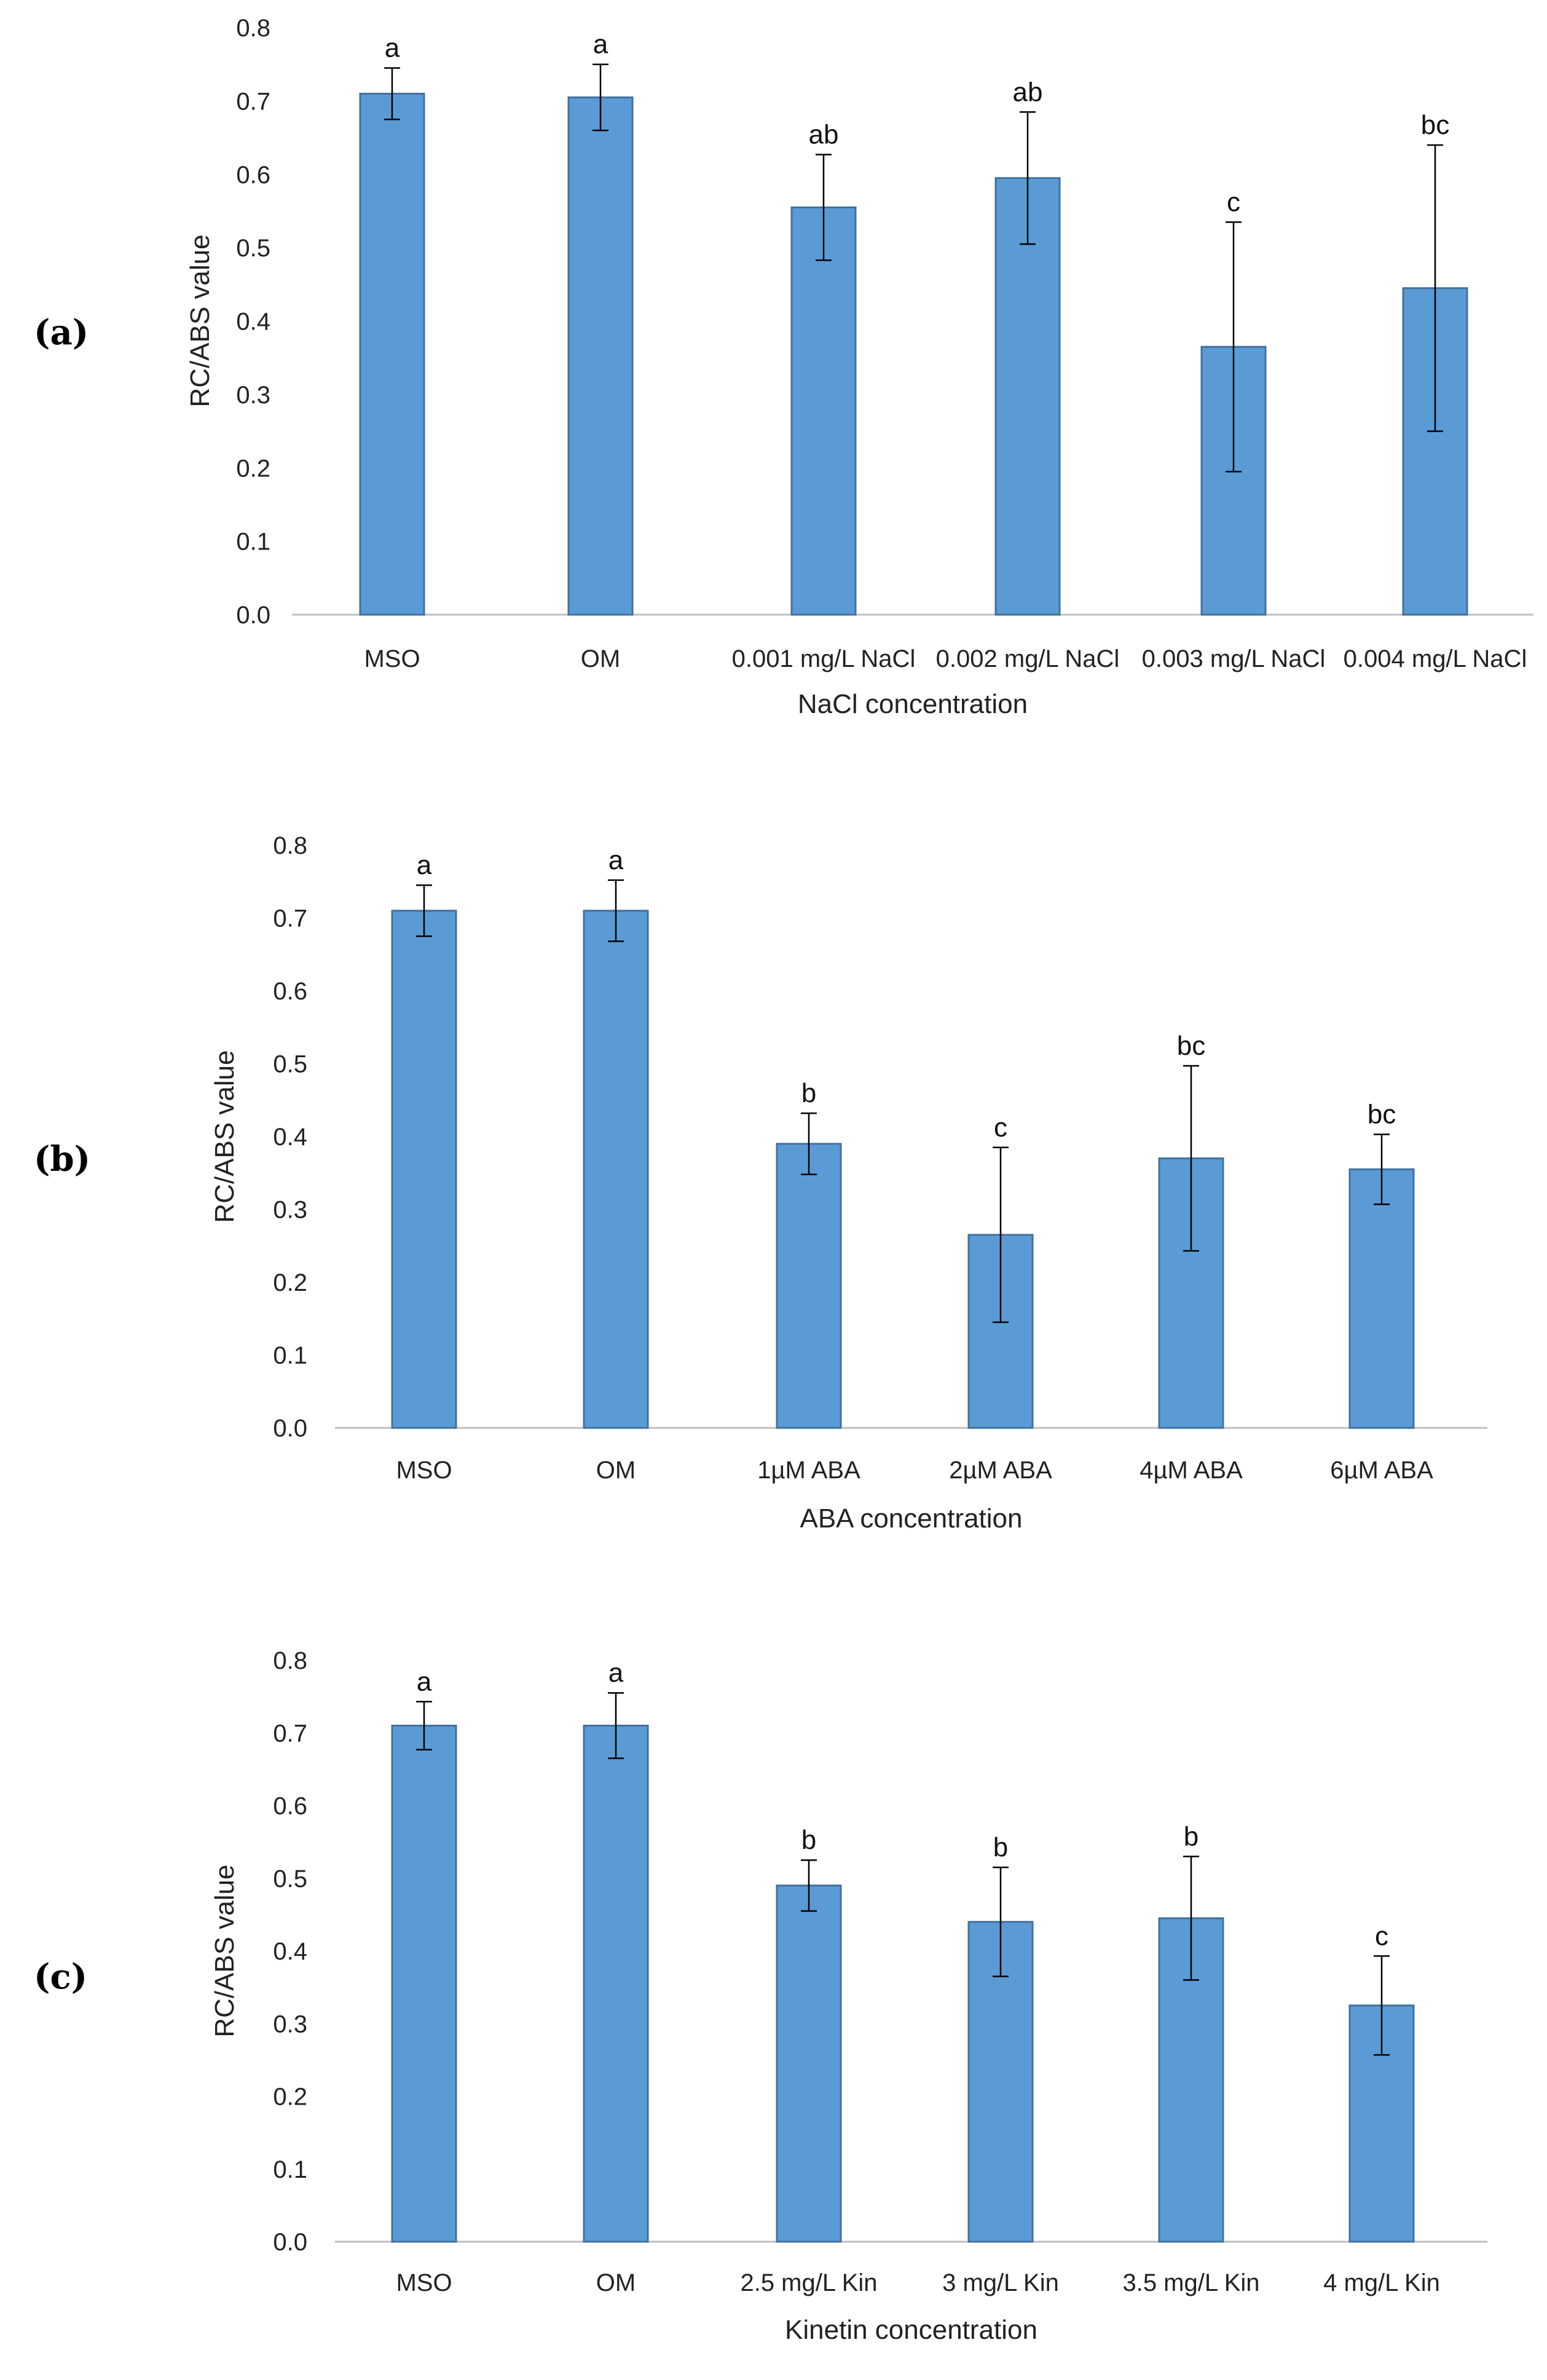 This screenshot has width=1547, height=2380. What do you see at coordinates (911, 1518) in the screenshot?
I see `x-axis-title: ABA concentration` at bounding box center [911, 1518].